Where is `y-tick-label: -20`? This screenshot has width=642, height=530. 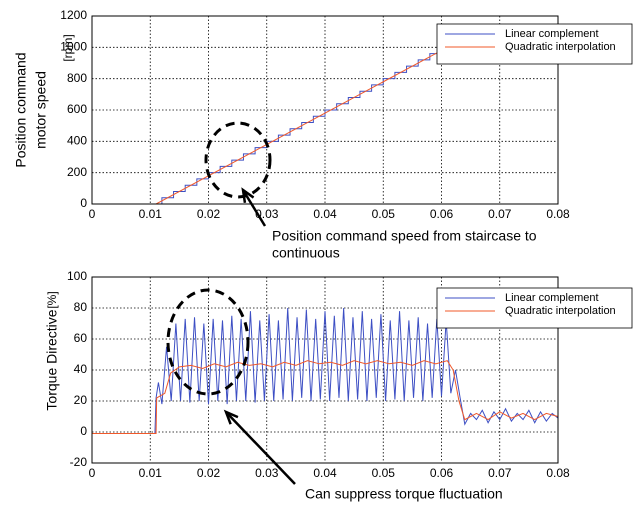 y-tick-label: -20 is located at coordinates (79, 462).